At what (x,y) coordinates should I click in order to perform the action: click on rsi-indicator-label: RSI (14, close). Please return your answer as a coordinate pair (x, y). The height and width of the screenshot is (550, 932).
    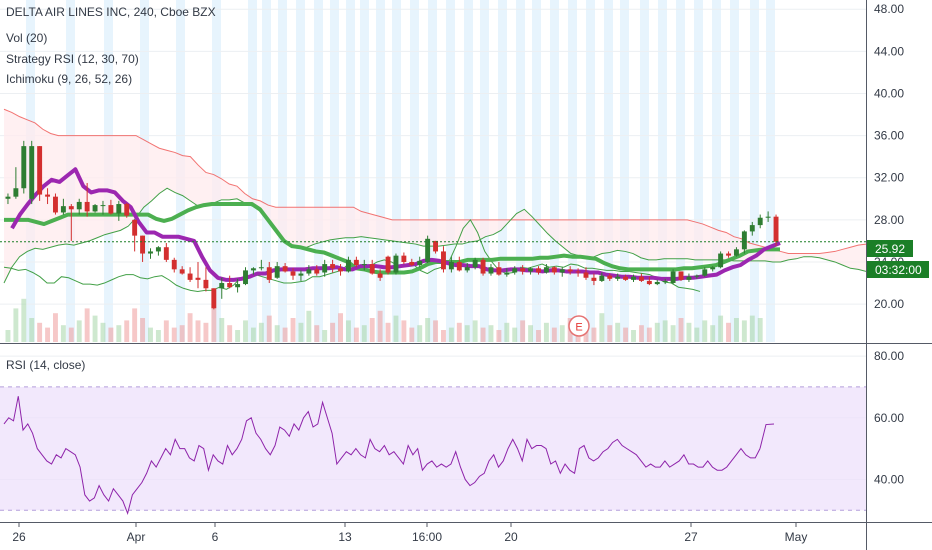
    Looking at the image, I should click on (45, 365).